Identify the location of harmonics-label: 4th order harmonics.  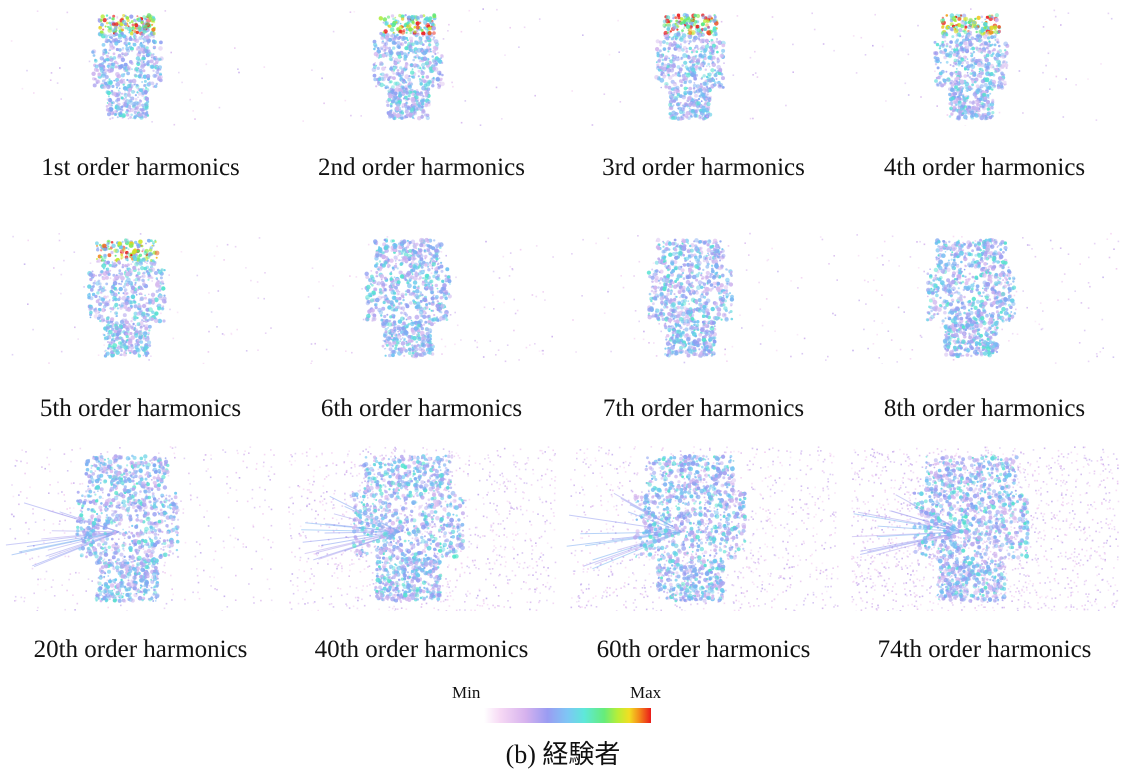
(984, 167).